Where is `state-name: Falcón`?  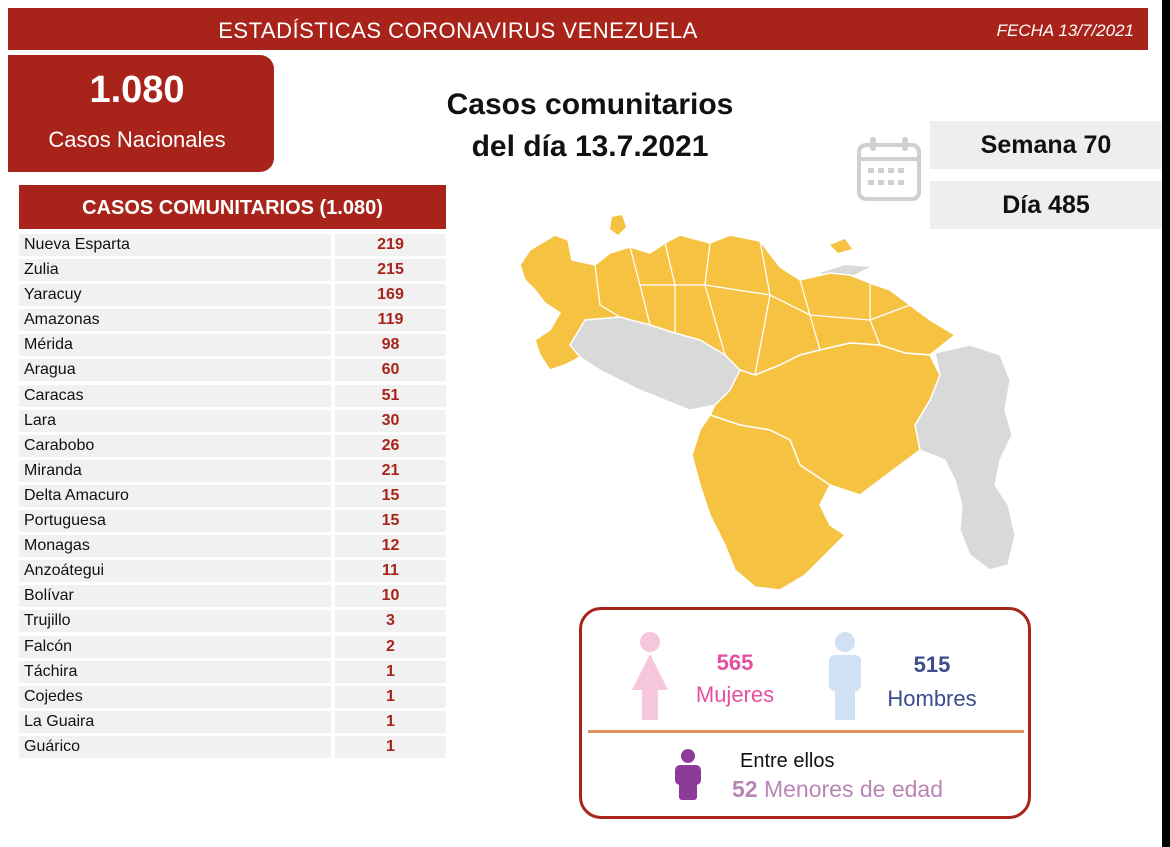 state-name: Falcón is located at coordinates (175, 646).